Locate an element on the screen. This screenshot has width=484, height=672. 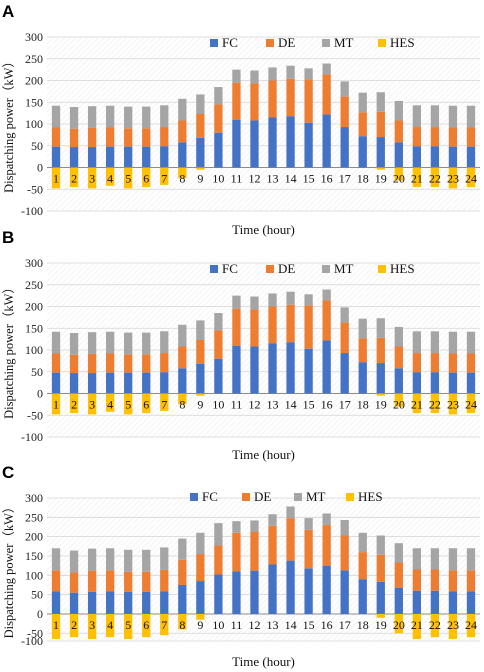
legend-swatch is located at coordinates (270, 43).